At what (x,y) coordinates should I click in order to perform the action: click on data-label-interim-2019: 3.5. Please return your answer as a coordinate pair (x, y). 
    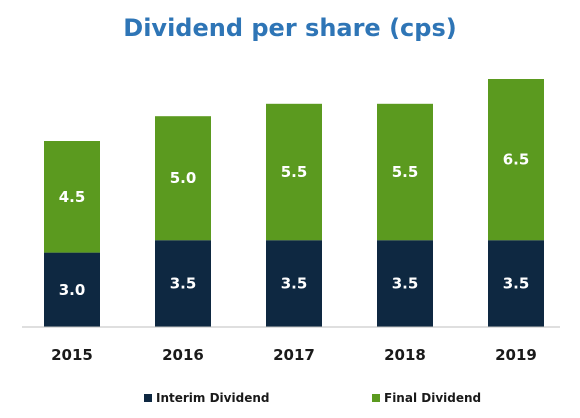
    Looking at the image, I should click on (516, 284).